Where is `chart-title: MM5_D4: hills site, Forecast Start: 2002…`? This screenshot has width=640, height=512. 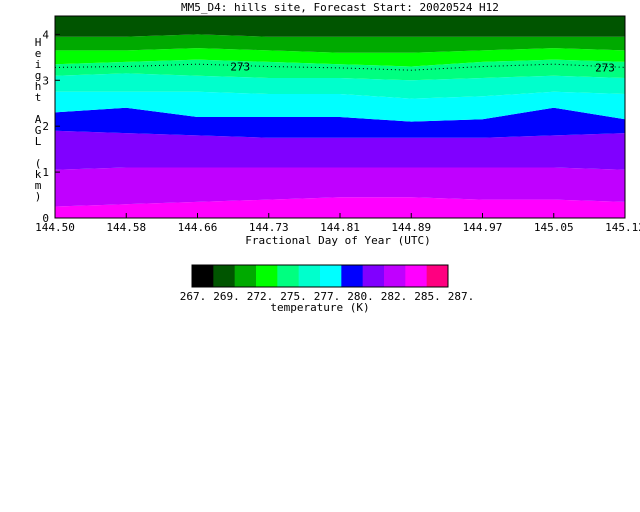 chart-title: MM5_D4: hills site, Forecast Start: 2002… is located at coordinates (340, 7).